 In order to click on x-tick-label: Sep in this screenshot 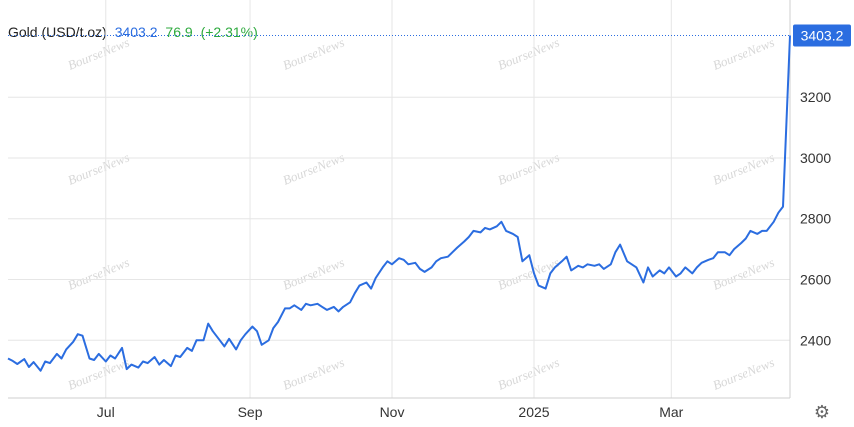, I will do `click(250, 412)`.